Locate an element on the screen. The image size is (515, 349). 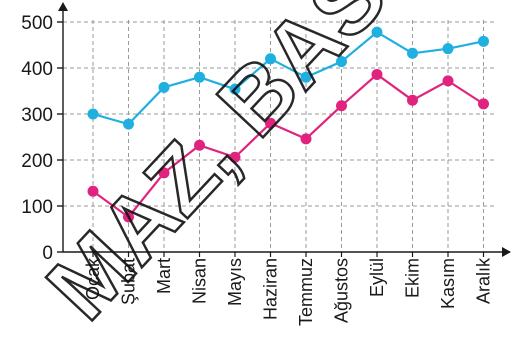
x-tick-label: Mayıs is located at coordinates (235, 282).